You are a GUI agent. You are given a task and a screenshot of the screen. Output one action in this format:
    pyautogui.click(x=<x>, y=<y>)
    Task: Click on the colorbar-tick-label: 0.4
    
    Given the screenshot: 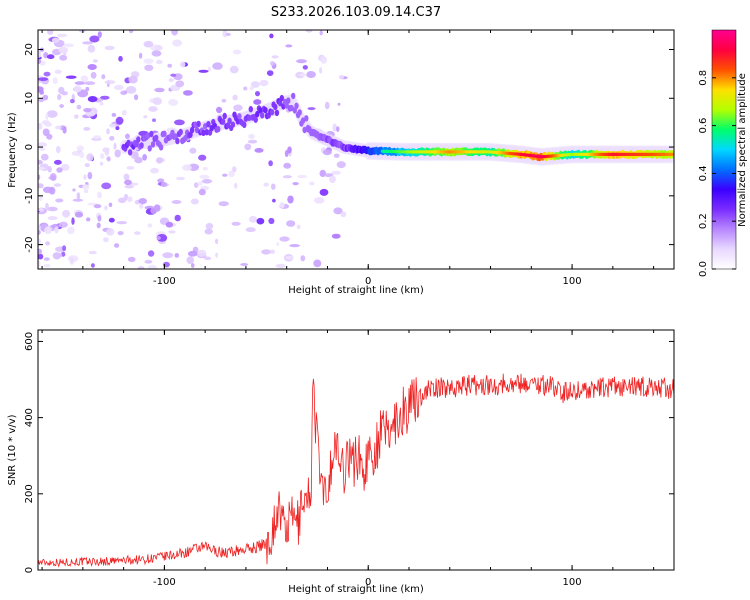 What is the action you would take?
    pyautogui.click(x=703, y=173)
    